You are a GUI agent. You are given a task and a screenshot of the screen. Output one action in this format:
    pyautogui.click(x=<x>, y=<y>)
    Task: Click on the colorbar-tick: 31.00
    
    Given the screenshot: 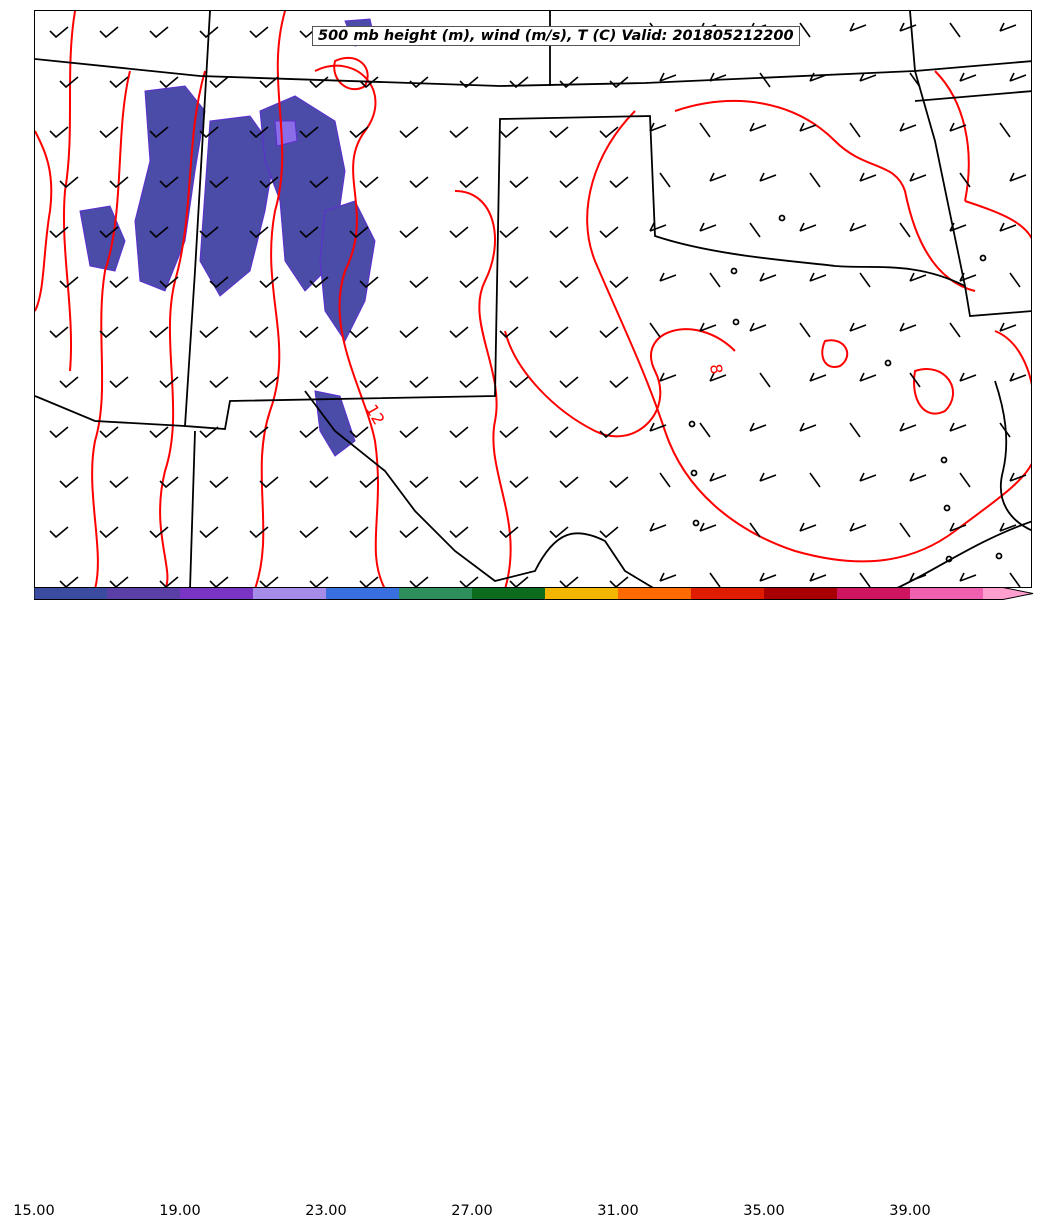 What is the action you would take?
    pyautogui.click(x=618, y=1211)
    